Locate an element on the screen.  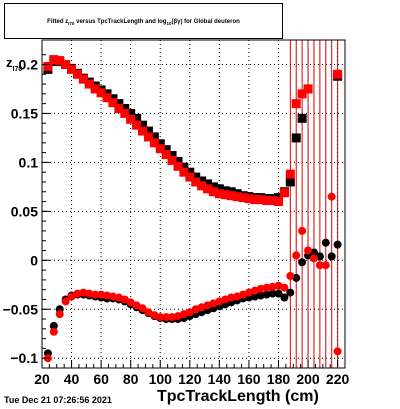
x-tick-label: 160 is located at coordinates (249, 379).